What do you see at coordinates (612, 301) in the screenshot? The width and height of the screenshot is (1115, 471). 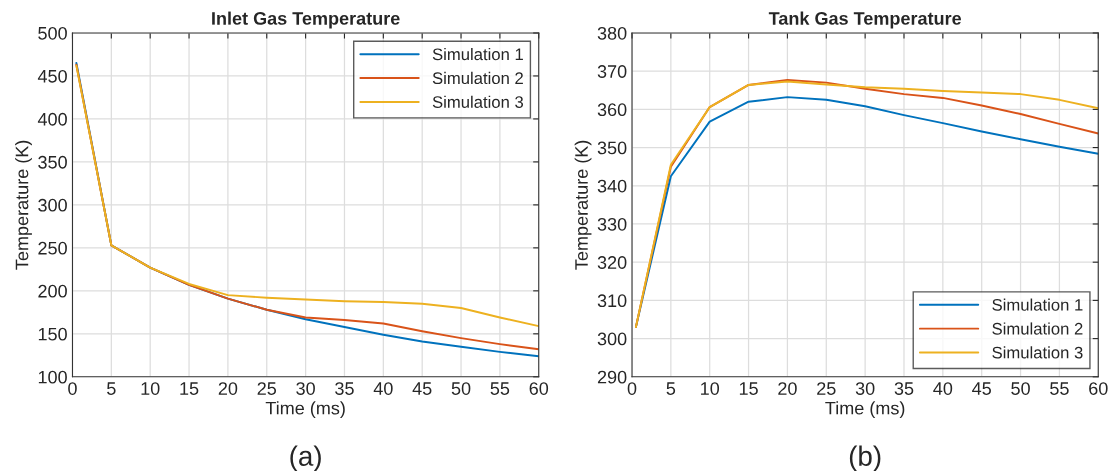 I see `y-tick-label: 310` at bounding box center [612, 301].